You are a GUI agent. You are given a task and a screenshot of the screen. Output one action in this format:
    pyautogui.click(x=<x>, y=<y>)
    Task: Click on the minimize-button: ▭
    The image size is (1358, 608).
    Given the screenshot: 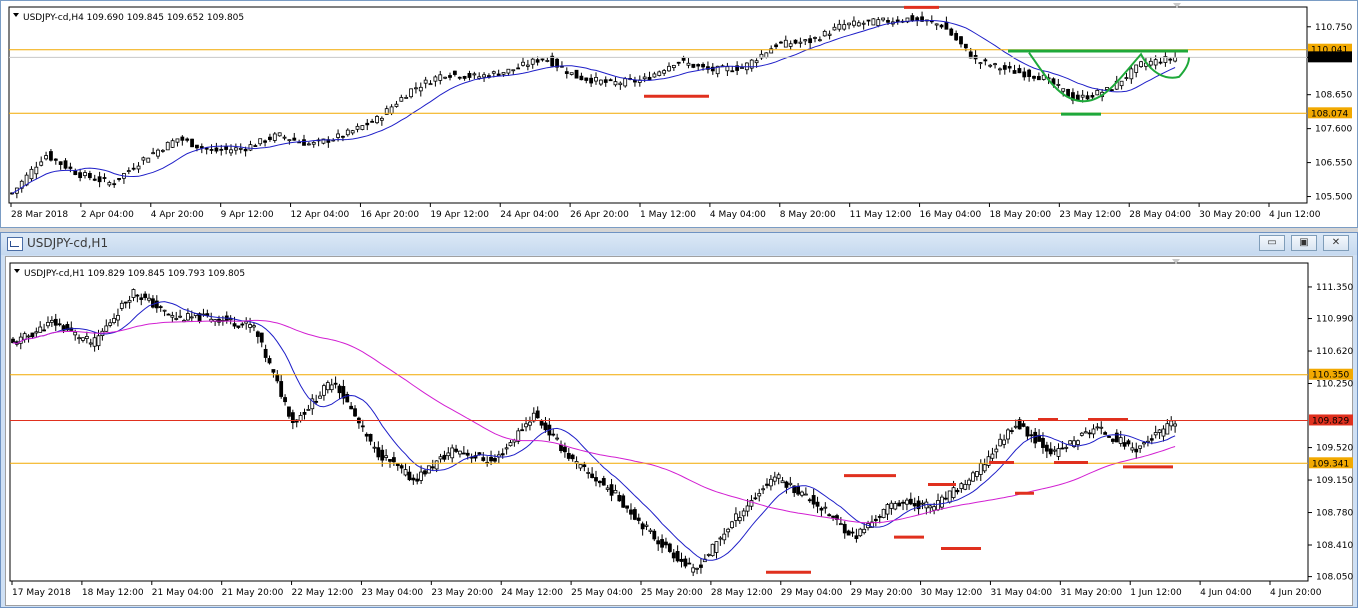 What is the action you would take?
    pyautogui.click(x=1272, y=243)
    